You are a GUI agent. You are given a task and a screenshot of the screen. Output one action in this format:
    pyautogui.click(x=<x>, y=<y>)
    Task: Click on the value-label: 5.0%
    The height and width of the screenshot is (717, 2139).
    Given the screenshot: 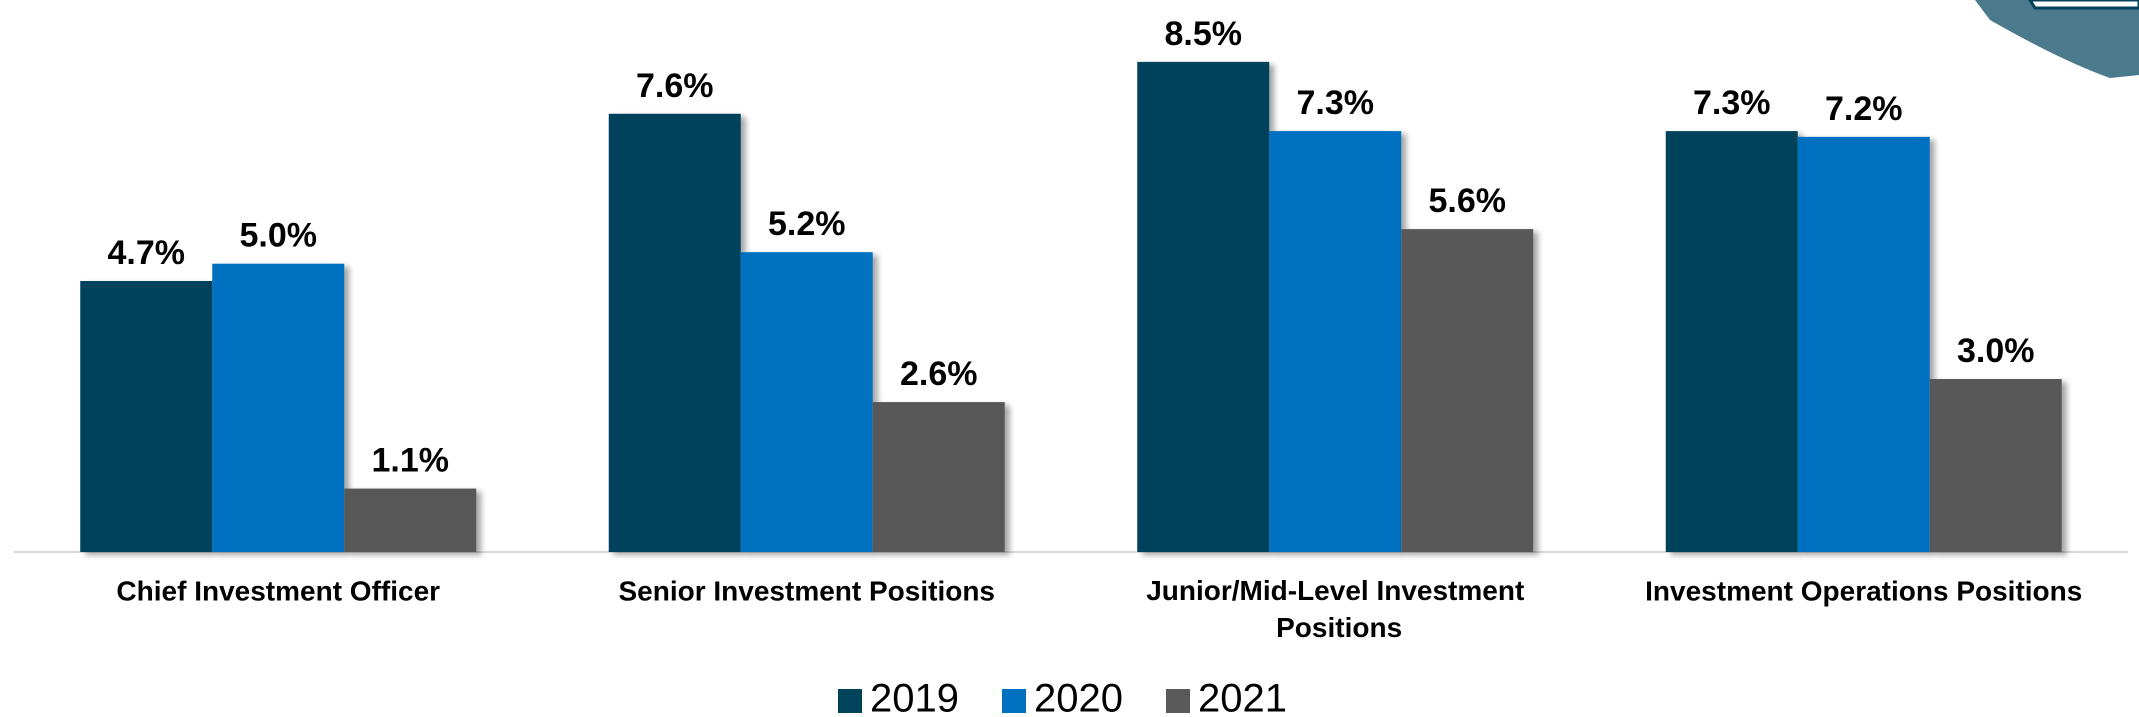 What is the action you would take?
    pyautogui.click(x=279, y=236)
    